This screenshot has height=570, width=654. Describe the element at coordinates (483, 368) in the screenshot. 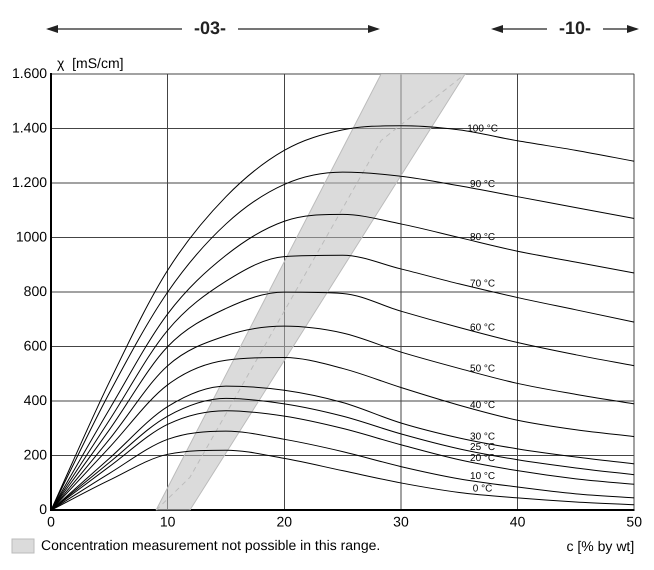

I see `series-label: 50 °C` at that location.